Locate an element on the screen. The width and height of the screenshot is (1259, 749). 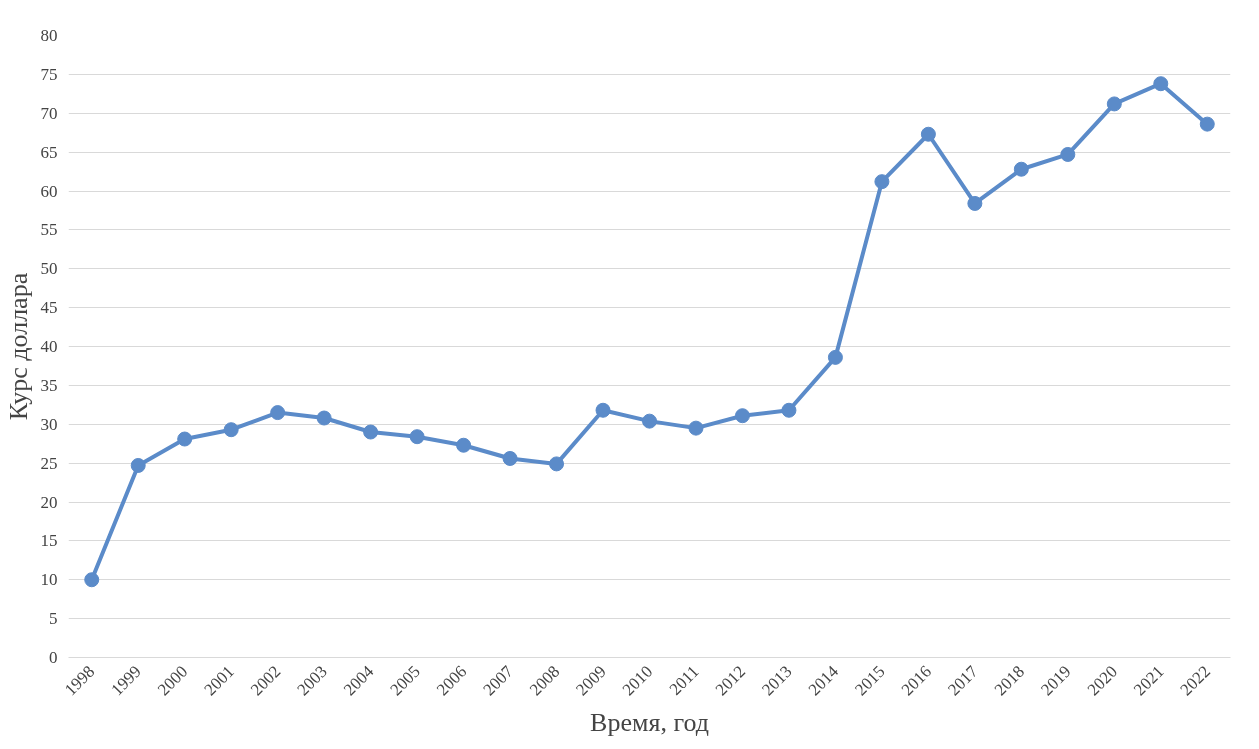
y-axis-title: Курс доллара is located at coordinates (18, 346).